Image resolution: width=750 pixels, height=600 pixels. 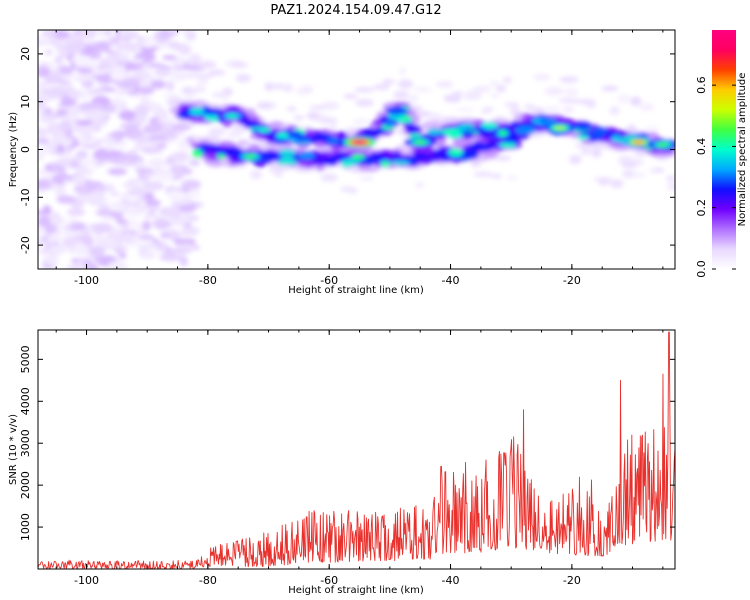 What do you see at coordinates (572, 280) in the screenshot?
I see `x-tick-label: -20` at bounding box center [572, 280].